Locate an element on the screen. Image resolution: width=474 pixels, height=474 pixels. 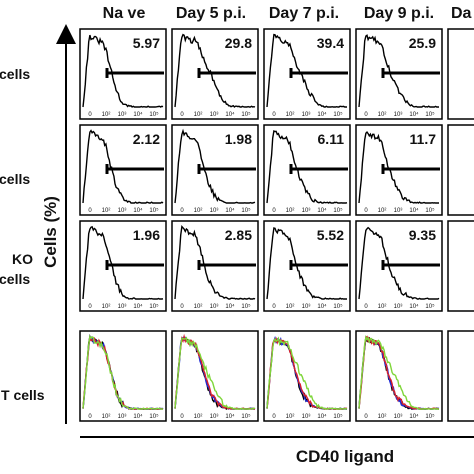
x-tick-label-r0-c1-1: 10² is located at coordinates (198, 115).